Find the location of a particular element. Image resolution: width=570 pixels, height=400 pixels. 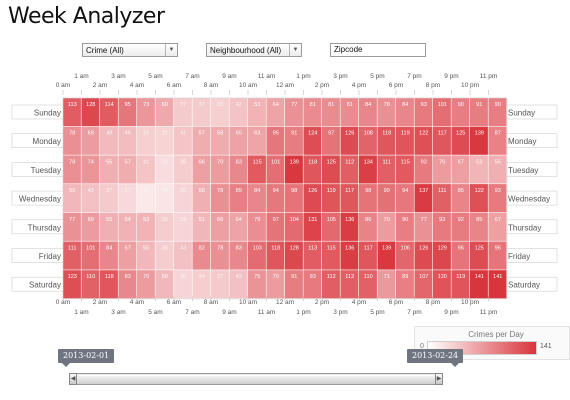

heatmap-cell-value: 69 is located at coordinates (91, 134).